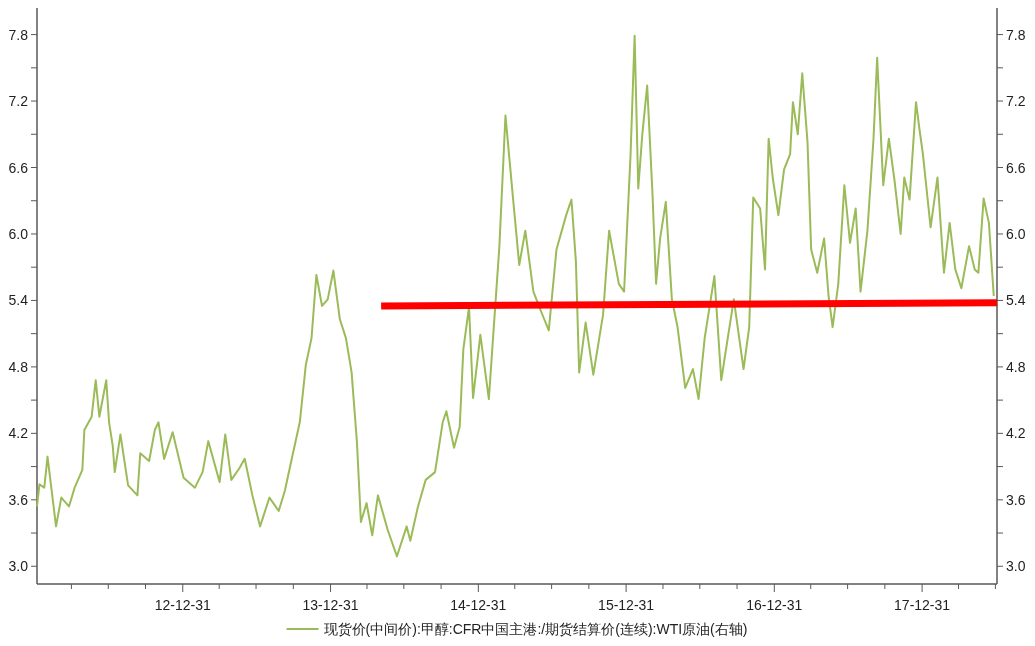  I want to click on x-tick-label: 13-12-31, so click(330, 605).